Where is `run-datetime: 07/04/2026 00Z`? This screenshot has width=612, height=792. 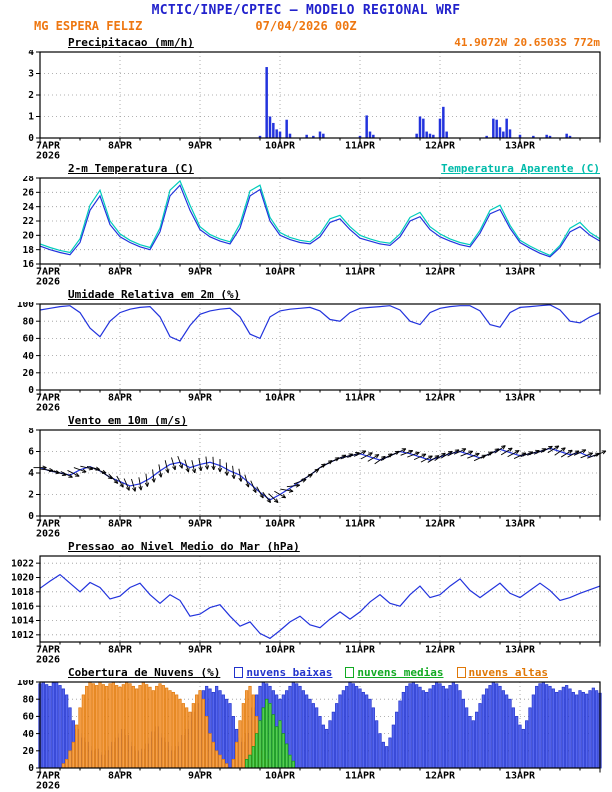
run-datetime: 07/04/2026 00Z is located at coordinates (306, 26).